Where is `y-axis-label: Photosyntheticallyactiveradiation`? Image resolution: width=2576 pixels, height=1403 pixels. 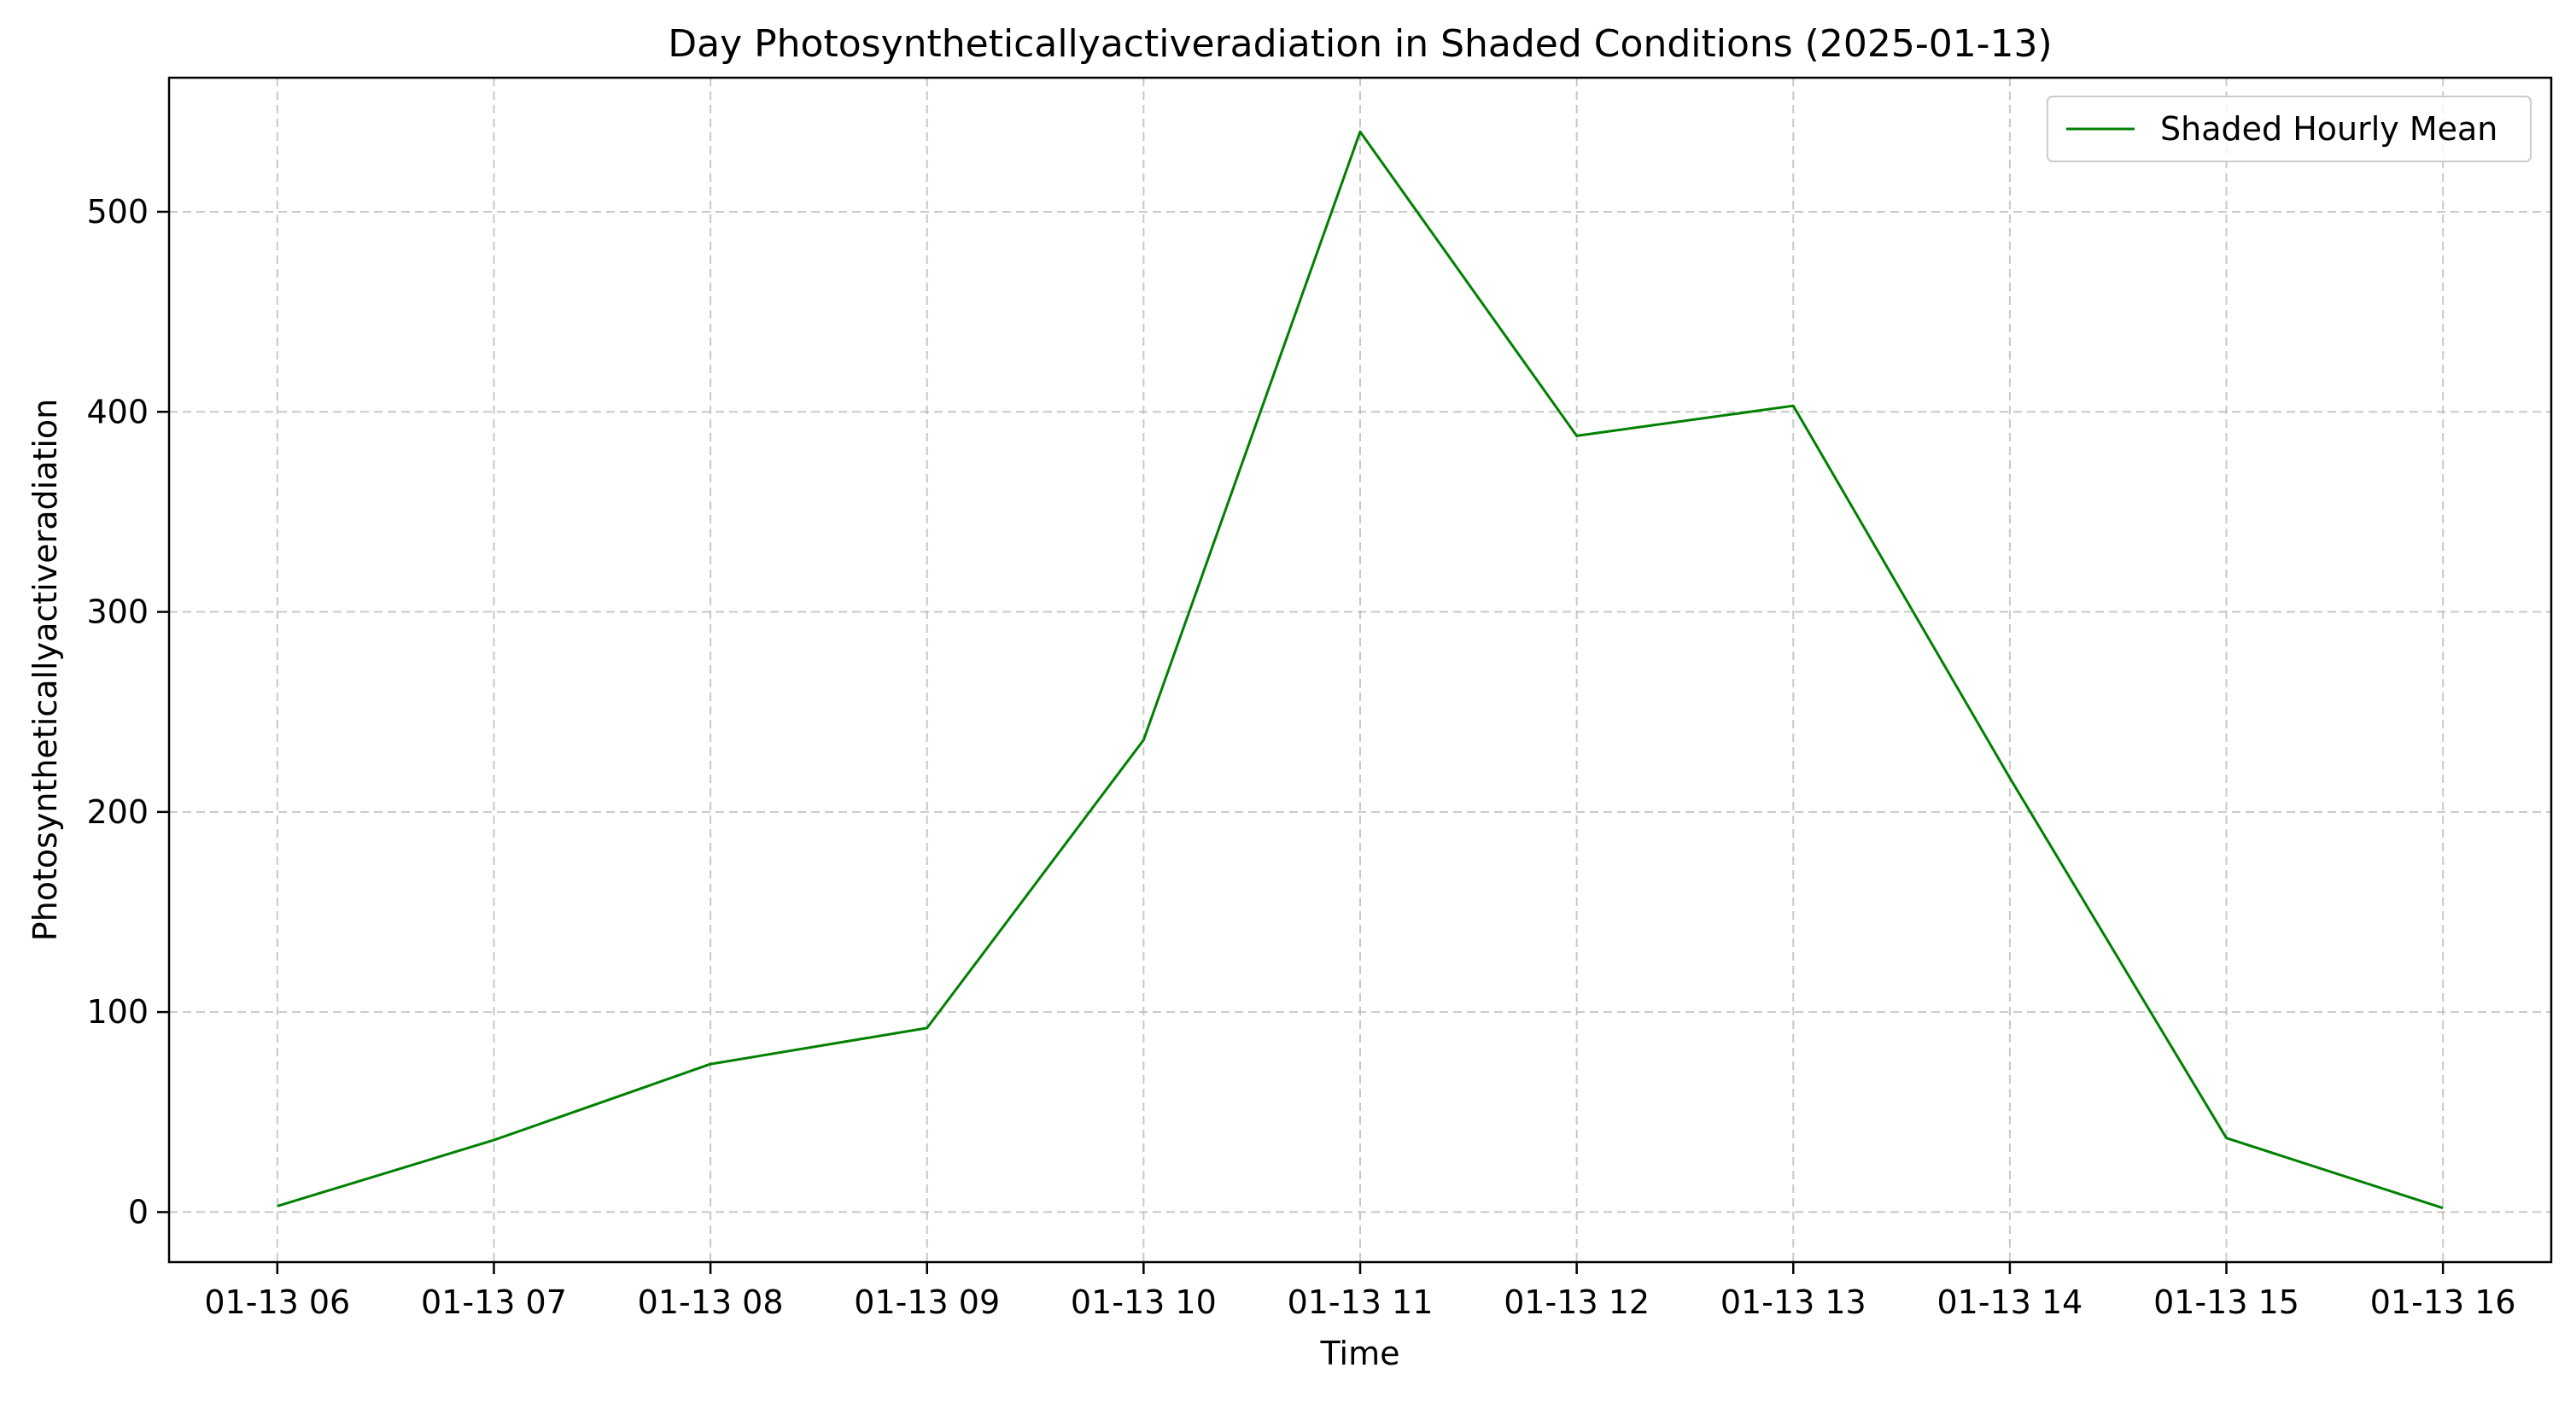 y-axis-label: Photosyntheticallyactiveradiation is located at coordinates (45, 671).